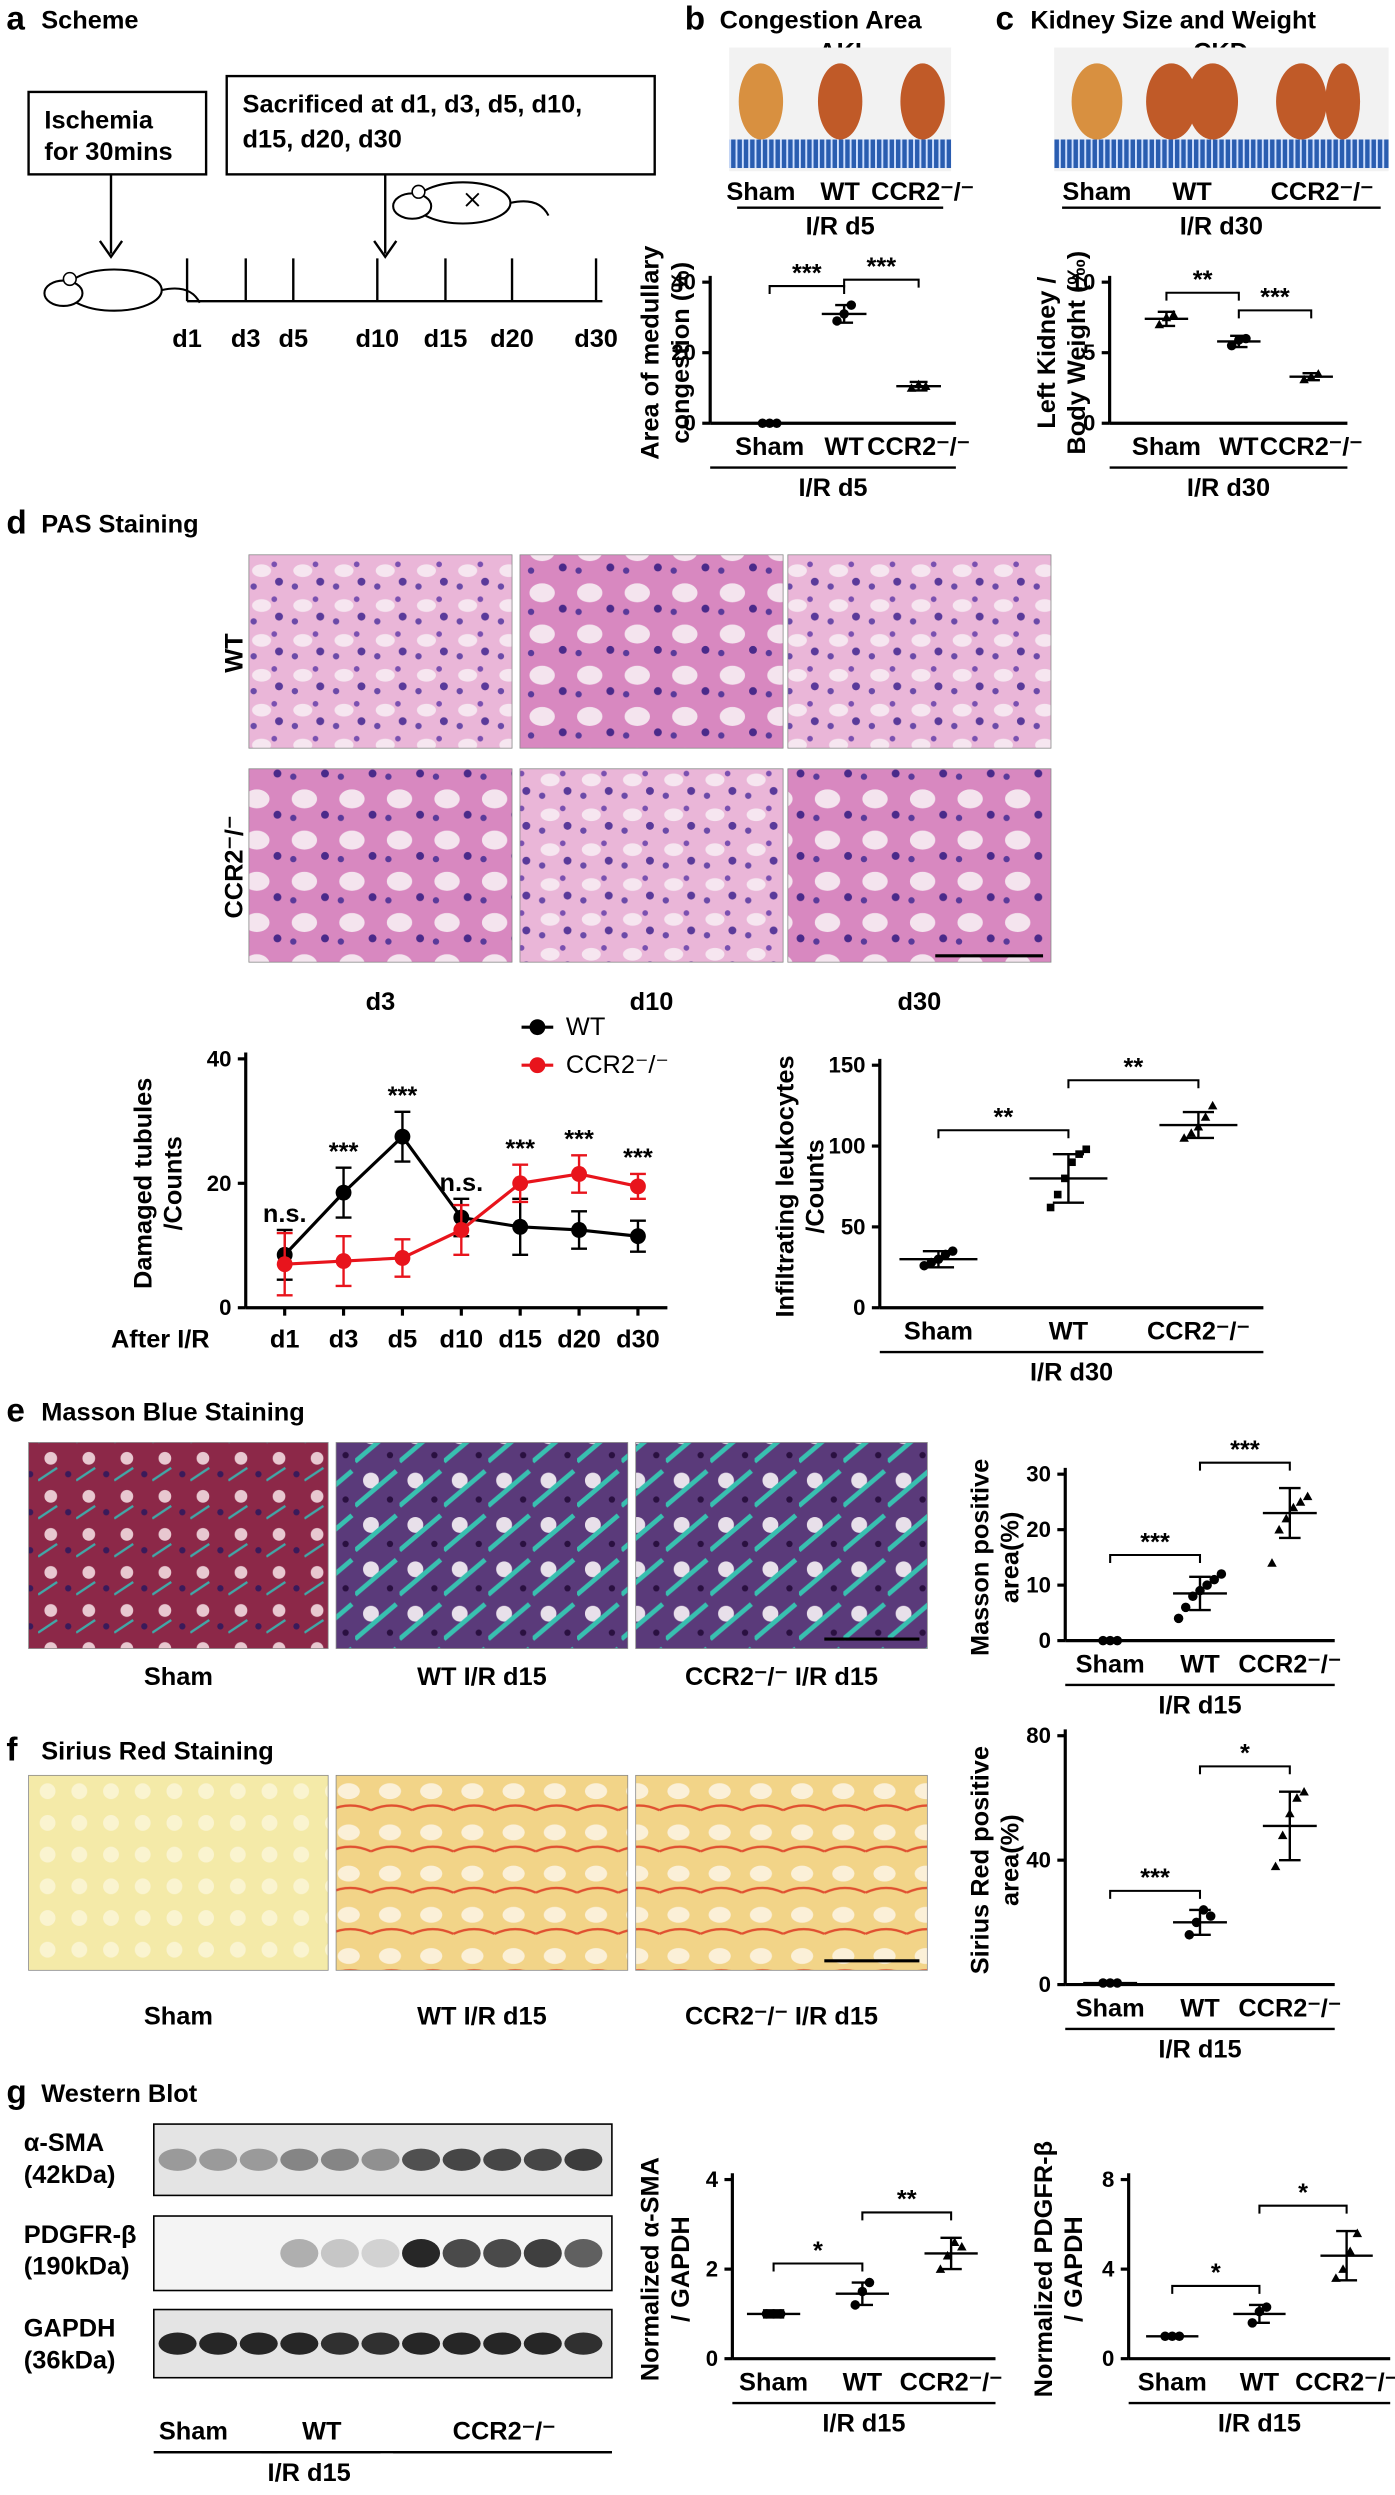 The width and height of the screenshot is (1395, 2495). Describe the element at coordinates (1011, 1558) in the screenshot. I see `y-axis-label: area(%)` at that location.